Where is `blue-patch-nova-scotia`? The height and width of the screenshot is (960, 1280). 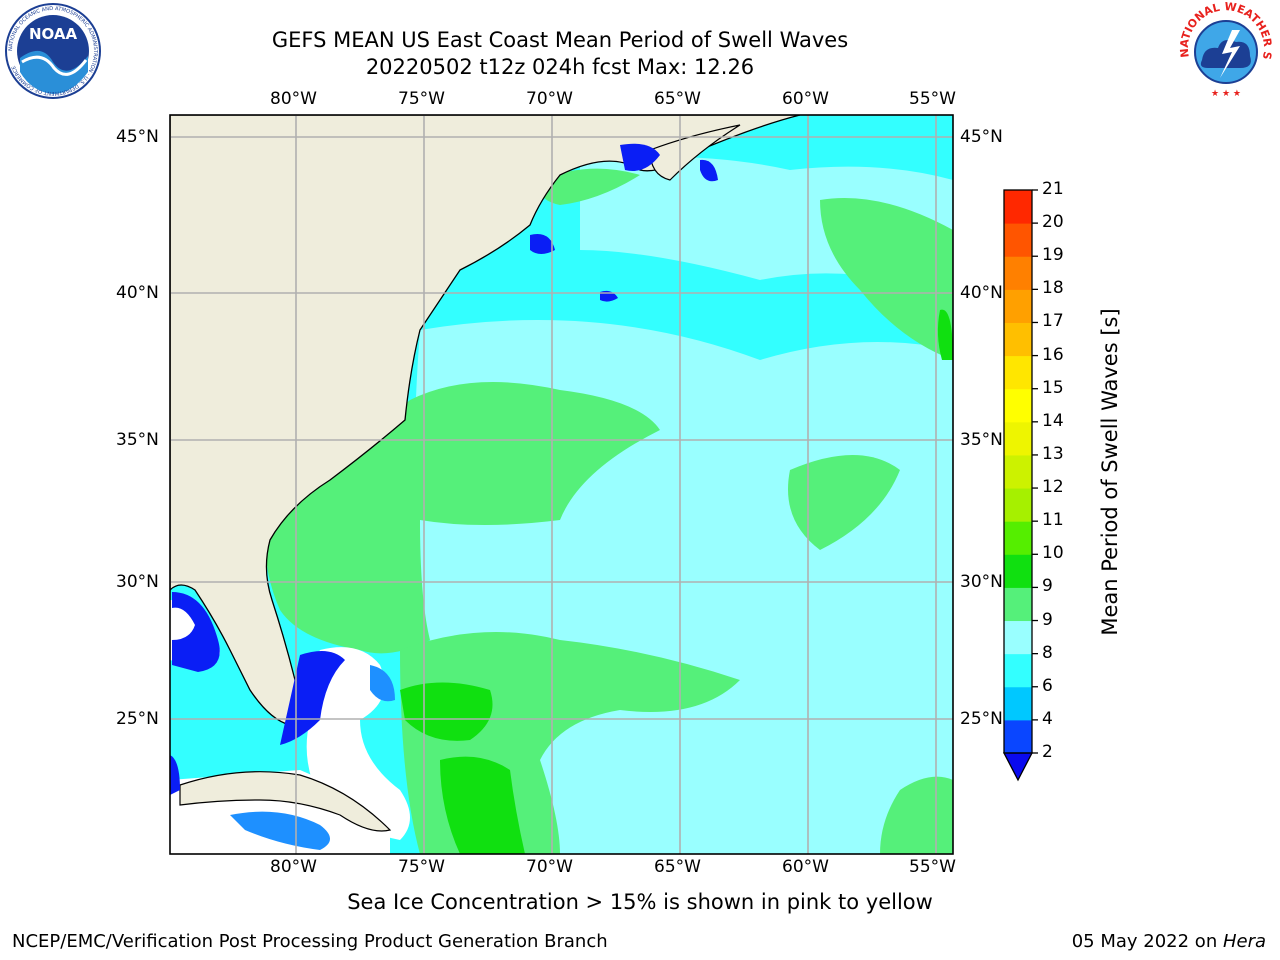 blue-patch-nova-scotia is located at coordinates (709, 170).